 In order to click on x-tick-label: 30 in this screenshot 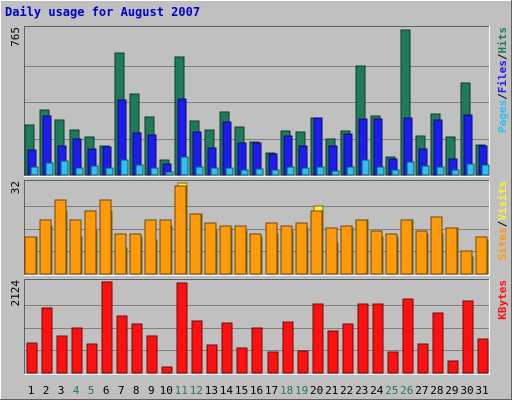, I will do `click(466, 390)`.